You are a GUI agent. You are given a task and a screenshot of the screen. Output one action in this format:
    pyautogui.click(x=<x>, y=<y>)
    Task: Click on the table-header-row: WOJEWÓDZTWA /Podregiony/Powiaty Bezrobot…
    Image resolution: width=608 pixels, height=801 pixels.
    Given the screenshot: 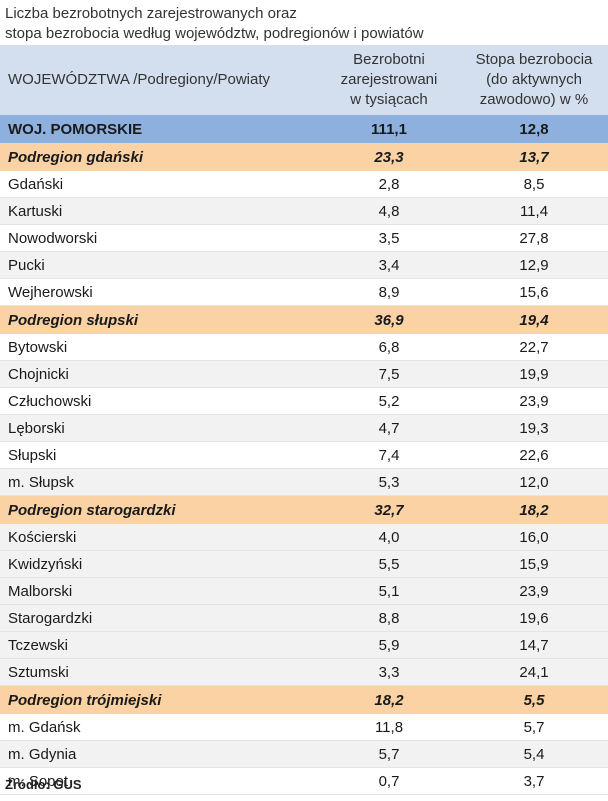 What is the action you would take?
    pyautogui.click(x=304, y=80)
    